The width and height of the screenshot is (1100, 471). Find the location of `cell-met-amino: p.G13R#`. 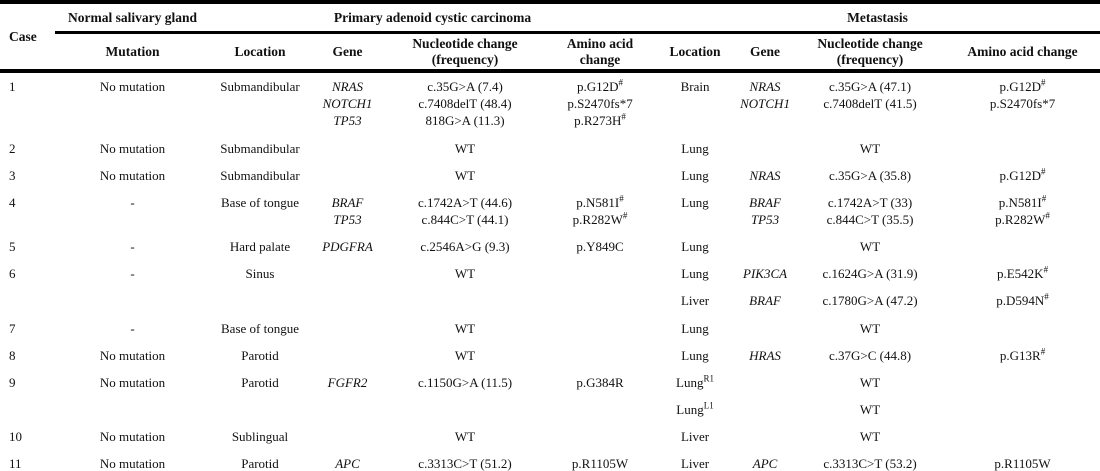

cell-met-amino: p.G13R# is located at coordinates (1022, 354).